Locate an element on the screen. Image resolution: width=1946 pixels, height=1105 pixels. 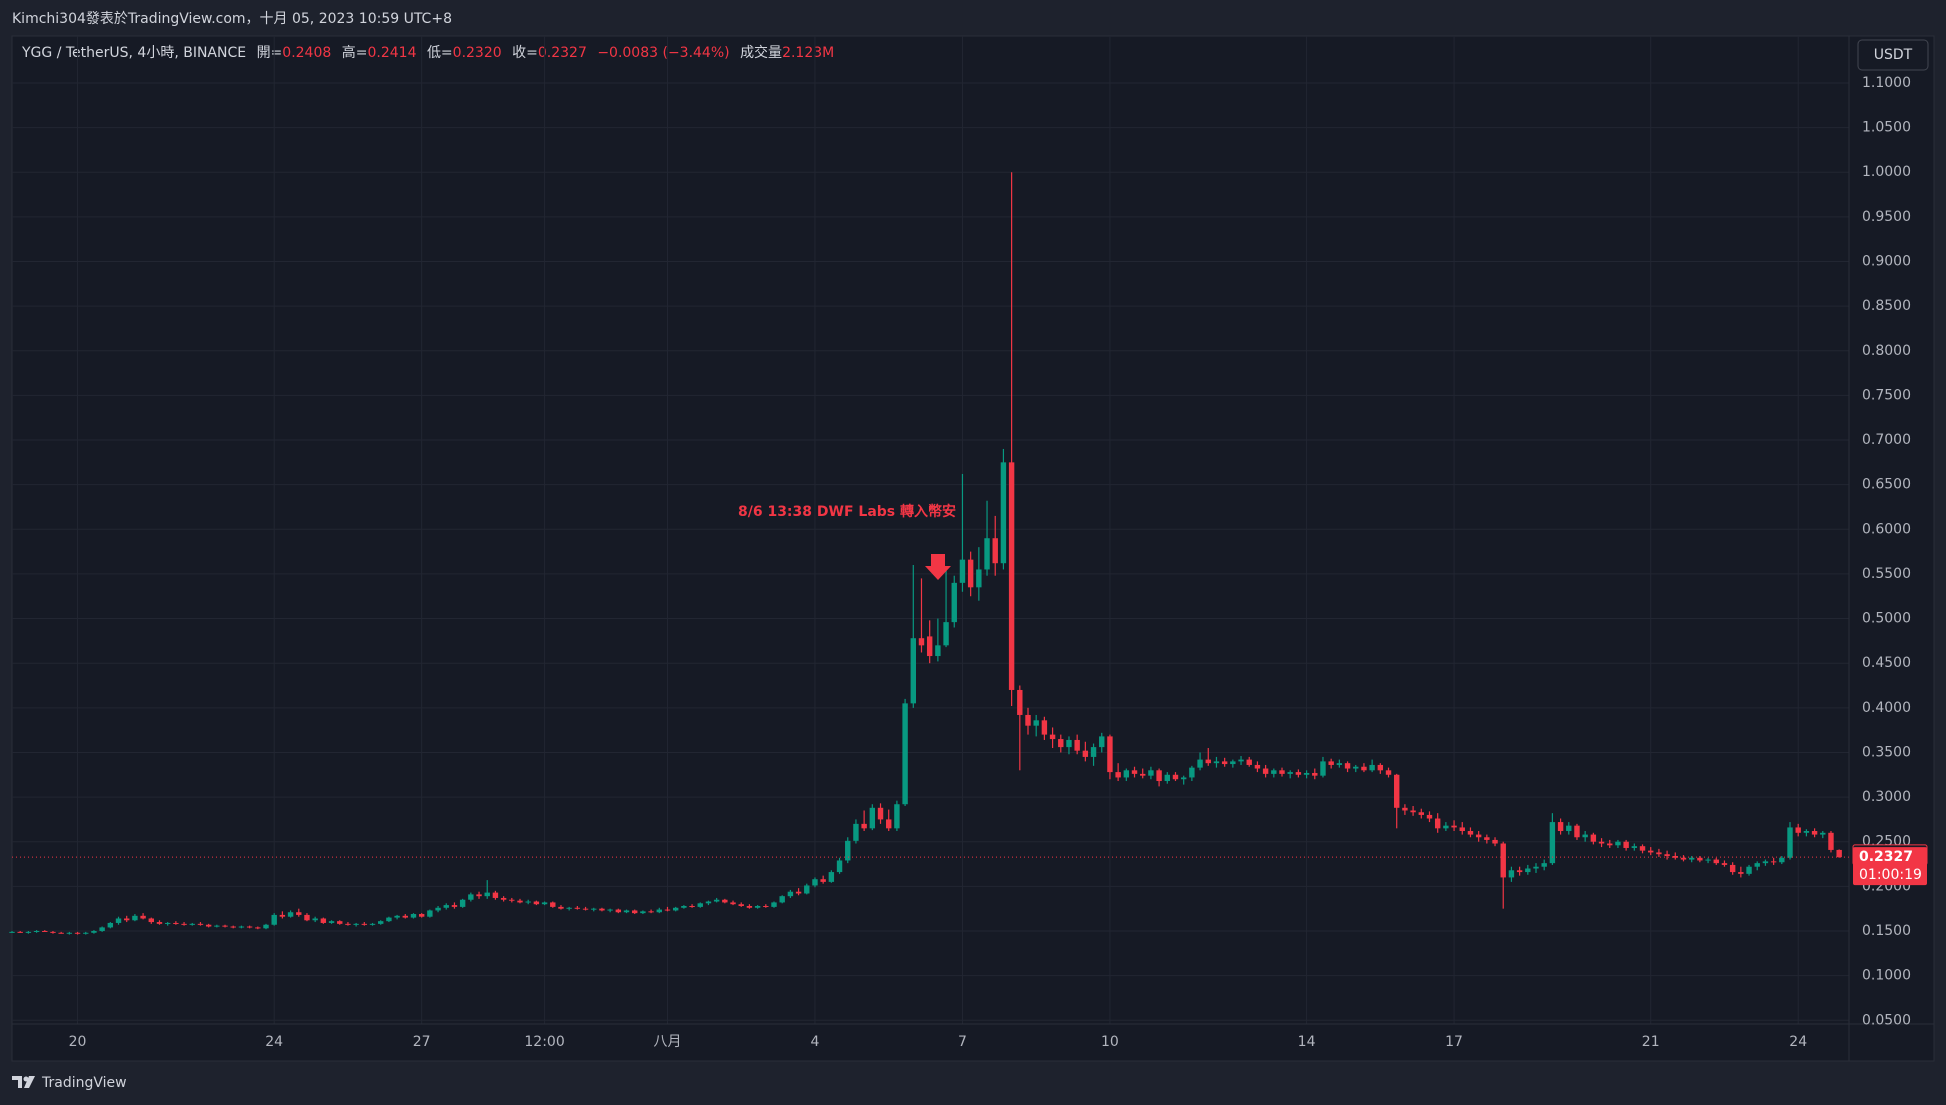
x-tick-label: 八月 is located at coordinates (667, 1042).